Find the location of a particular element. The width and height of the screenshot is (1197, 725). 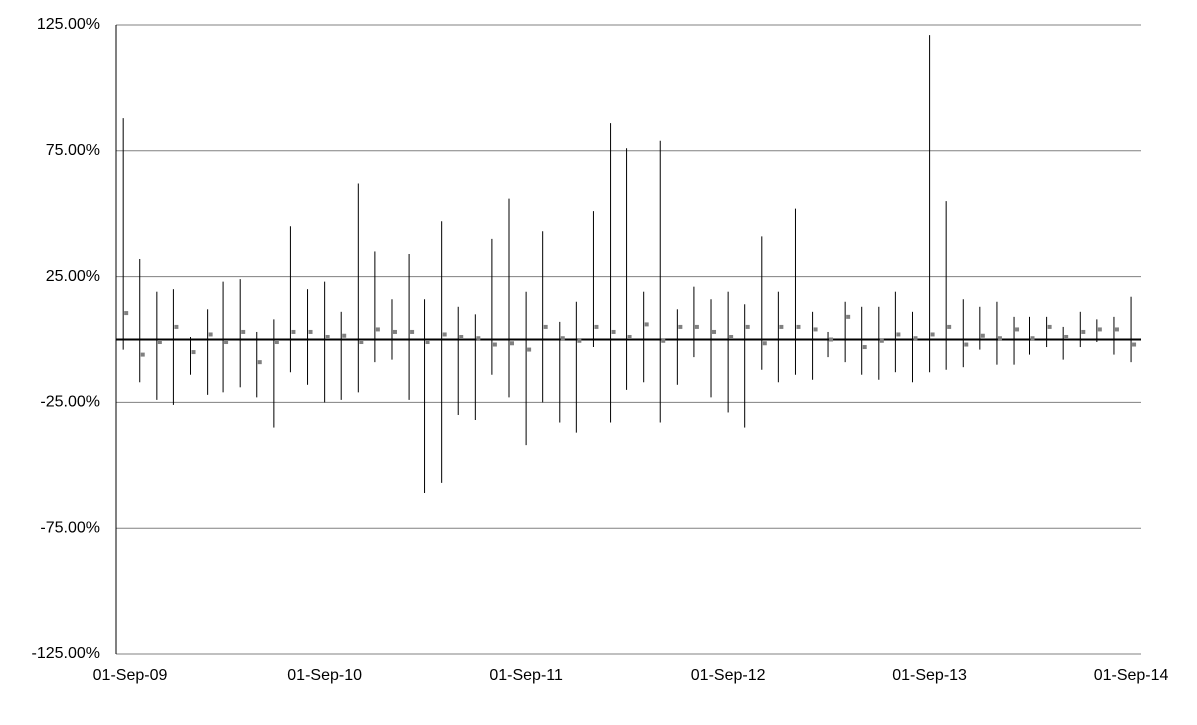

y-tick-label: -25.00% is located at coordinates (70, 402).